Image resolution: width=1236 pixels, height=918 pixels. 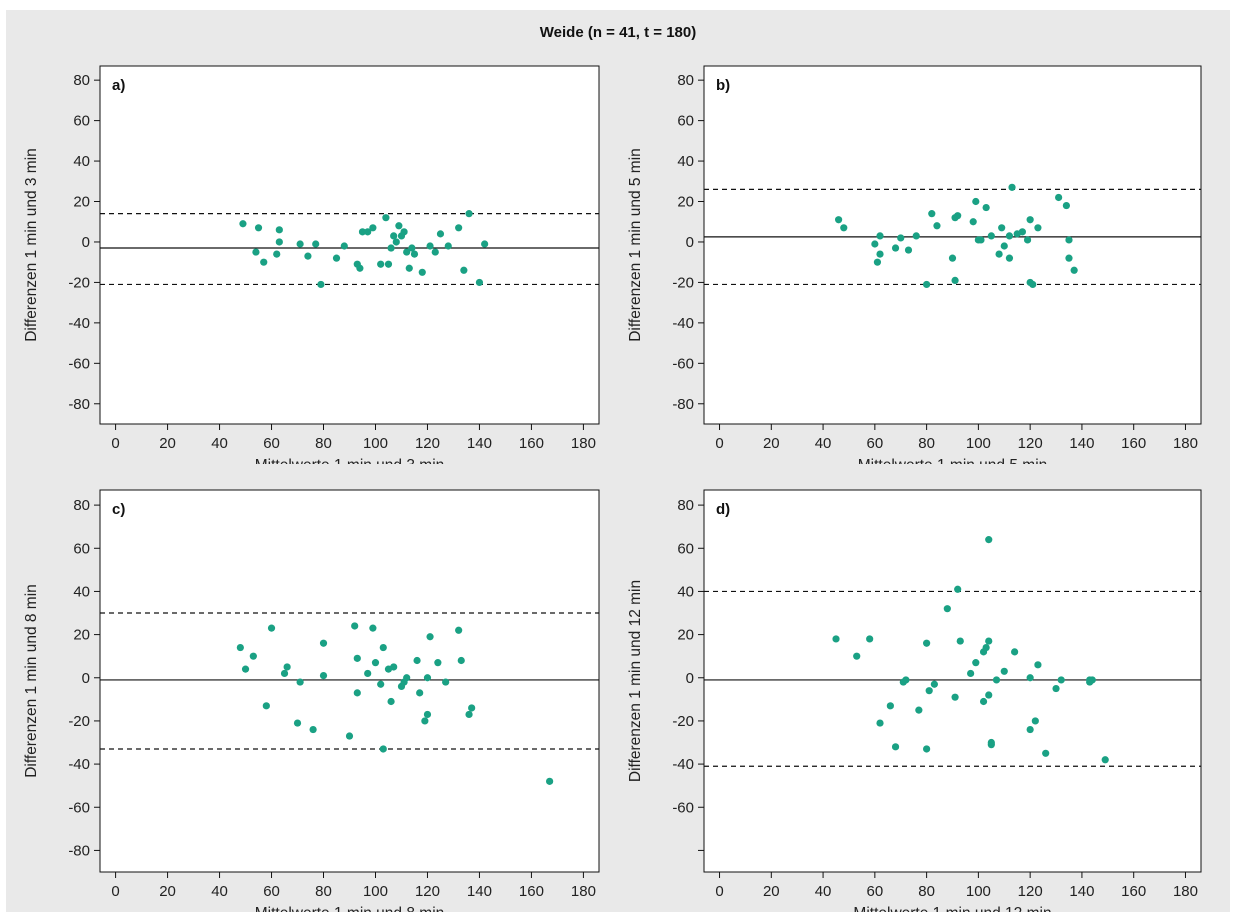 I want to click on y-tick-label: 40, so click(x=81, y=161).